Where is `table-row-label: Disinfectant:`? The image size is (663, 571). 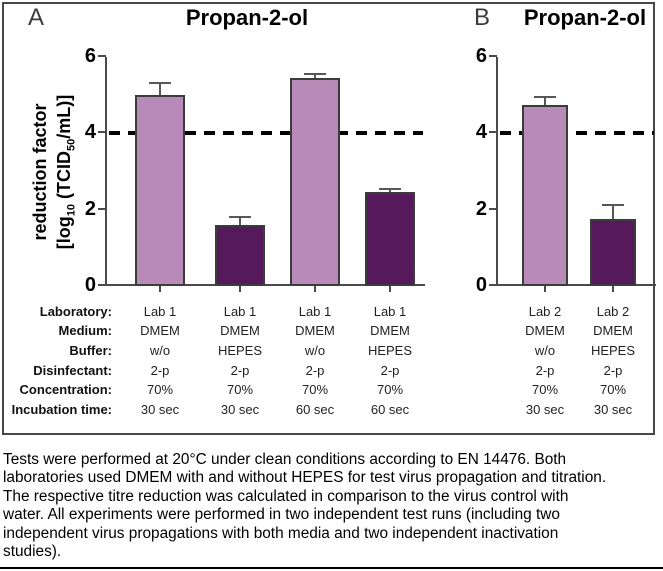 table-row-label: Disinfectant: is located at coordinates (72, 370).